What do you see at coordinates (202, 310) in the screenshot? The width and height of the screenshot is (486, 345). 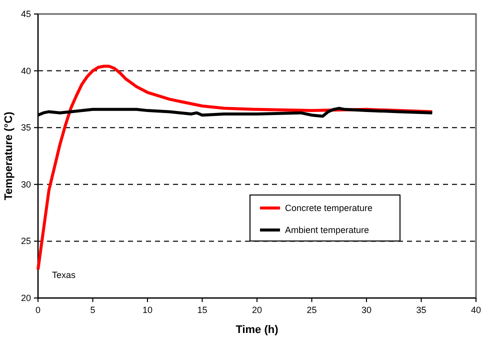 I see `x-tick-label: 15` at bounding box center [202, 310].